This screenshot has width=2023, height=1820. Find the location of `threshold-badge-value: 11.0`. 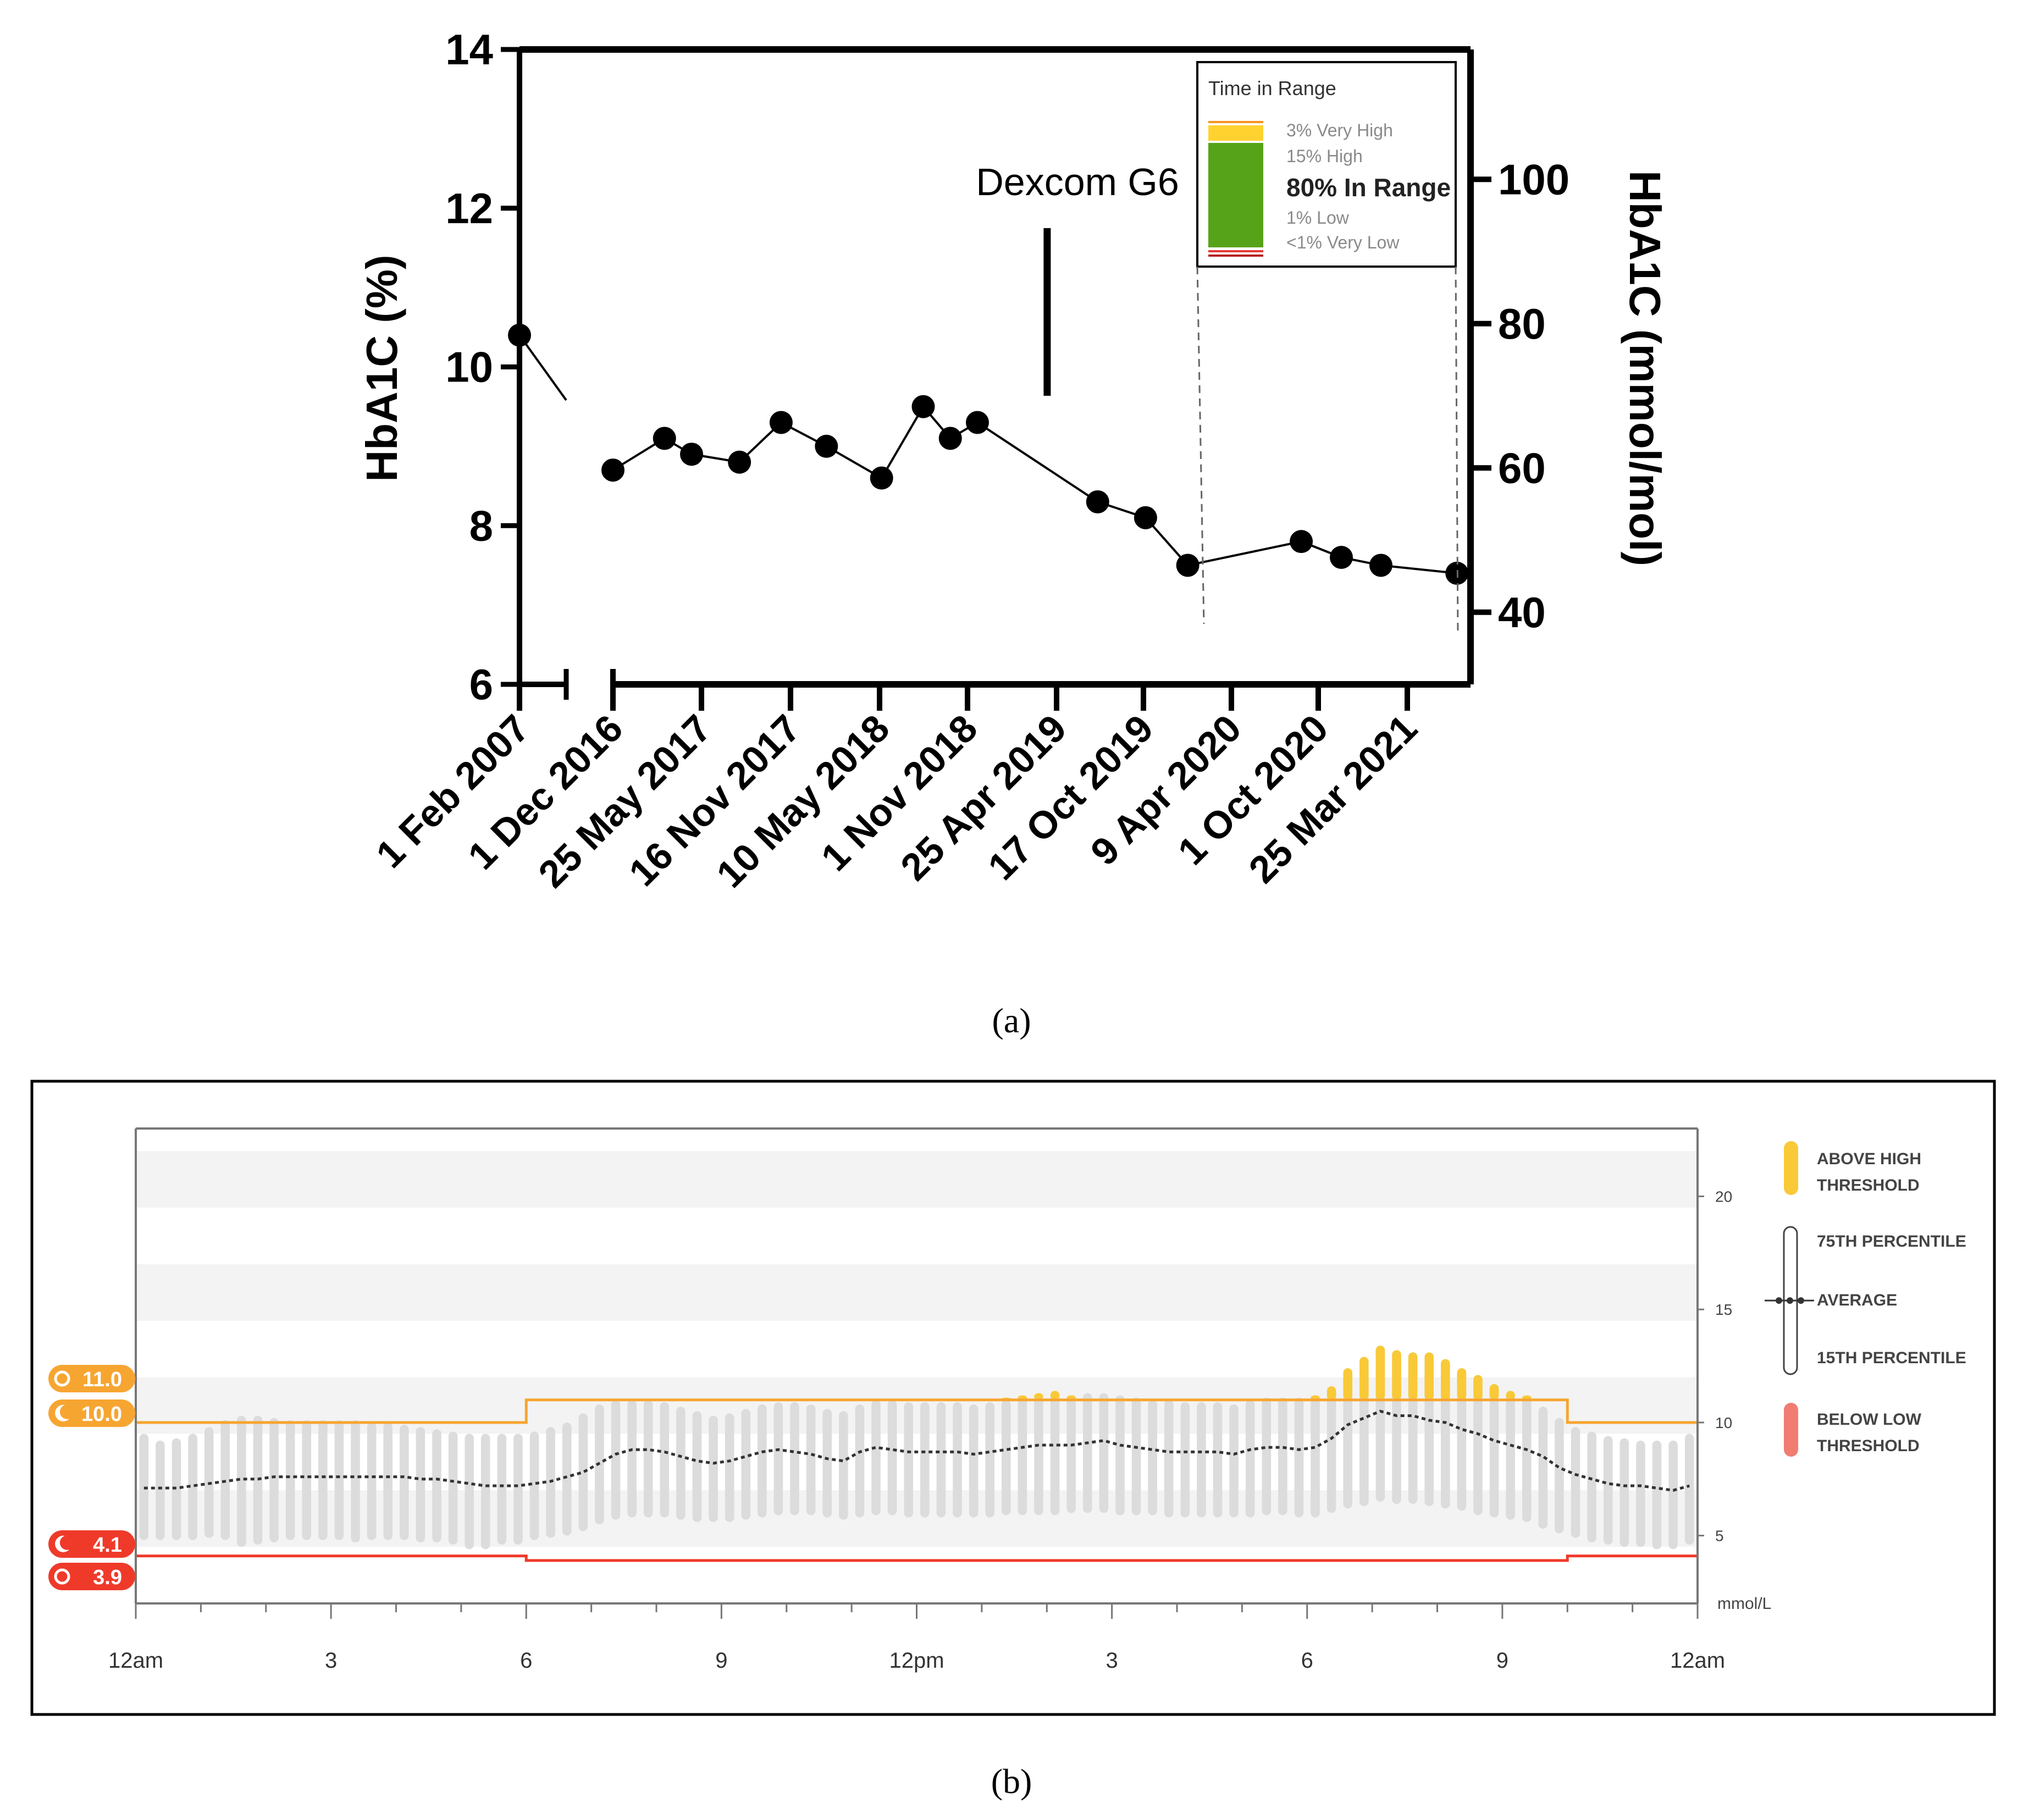

threshold-badge-value: 11.0 is located at coordinates (102, 1379).